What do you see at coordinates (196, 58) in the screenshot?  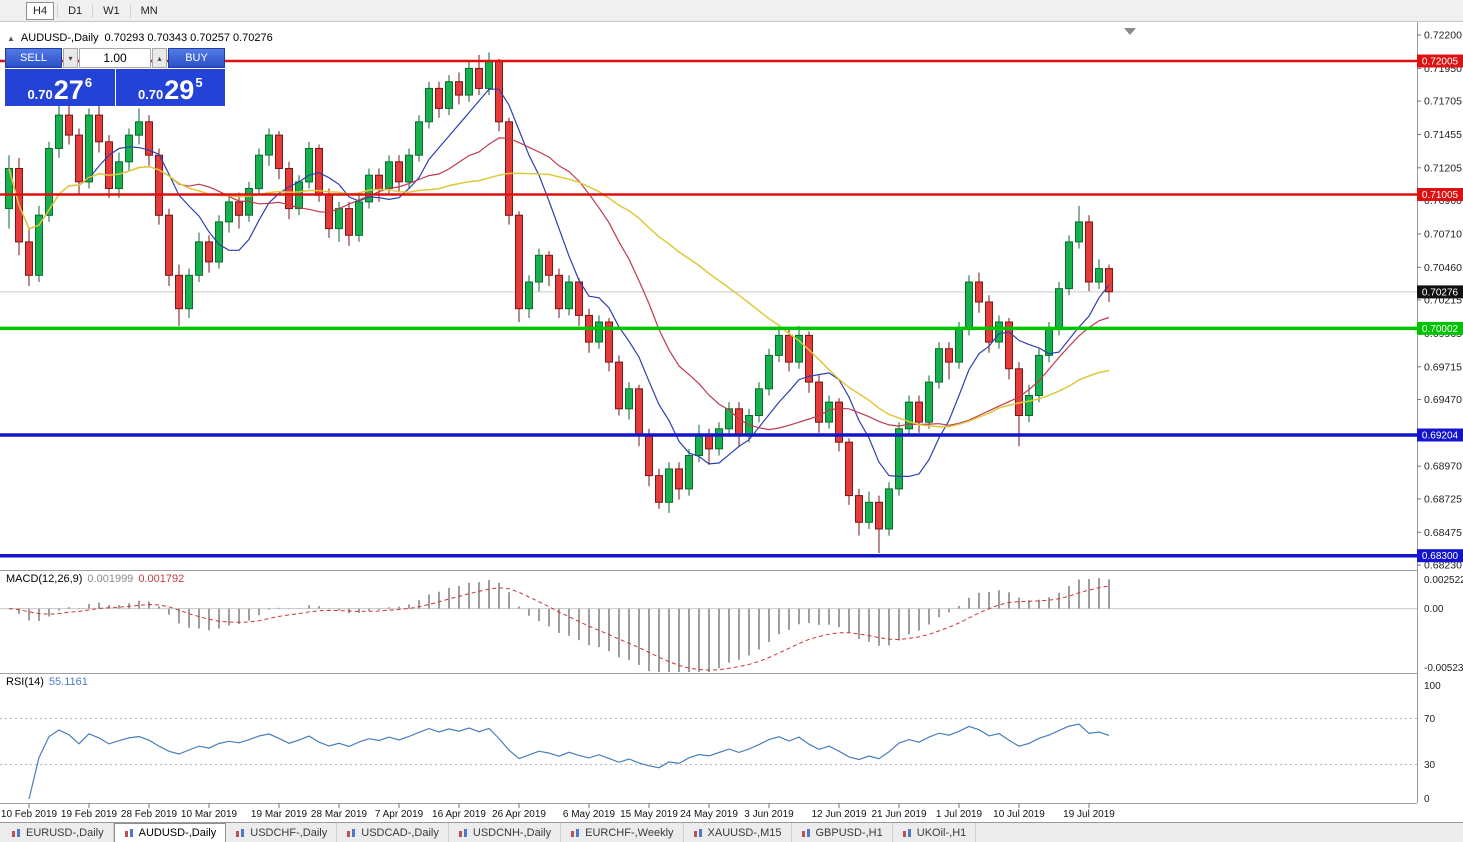 I see `buy-button: BUY` at bounding box center [196, 58].